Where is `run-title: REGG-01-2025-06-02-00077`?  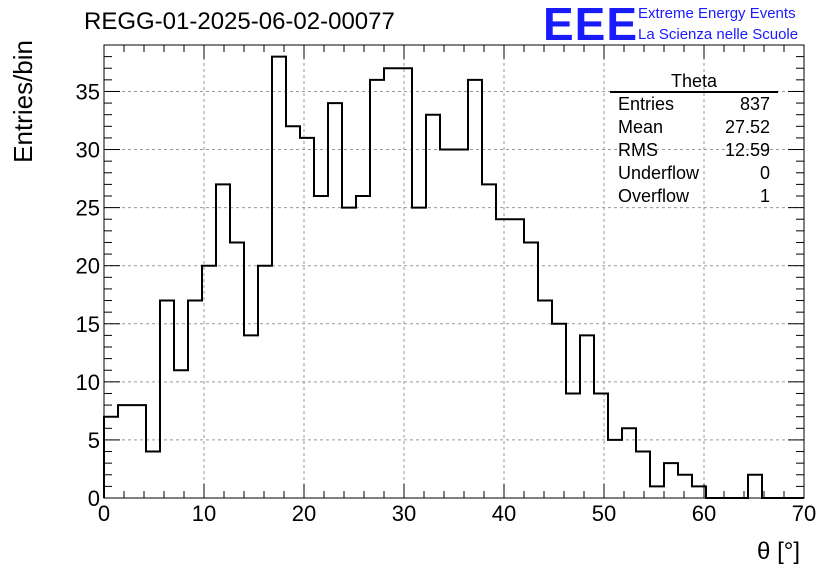 run-title: REGG-01-2025-06-02-00077 is located at coordinates (239, 21).